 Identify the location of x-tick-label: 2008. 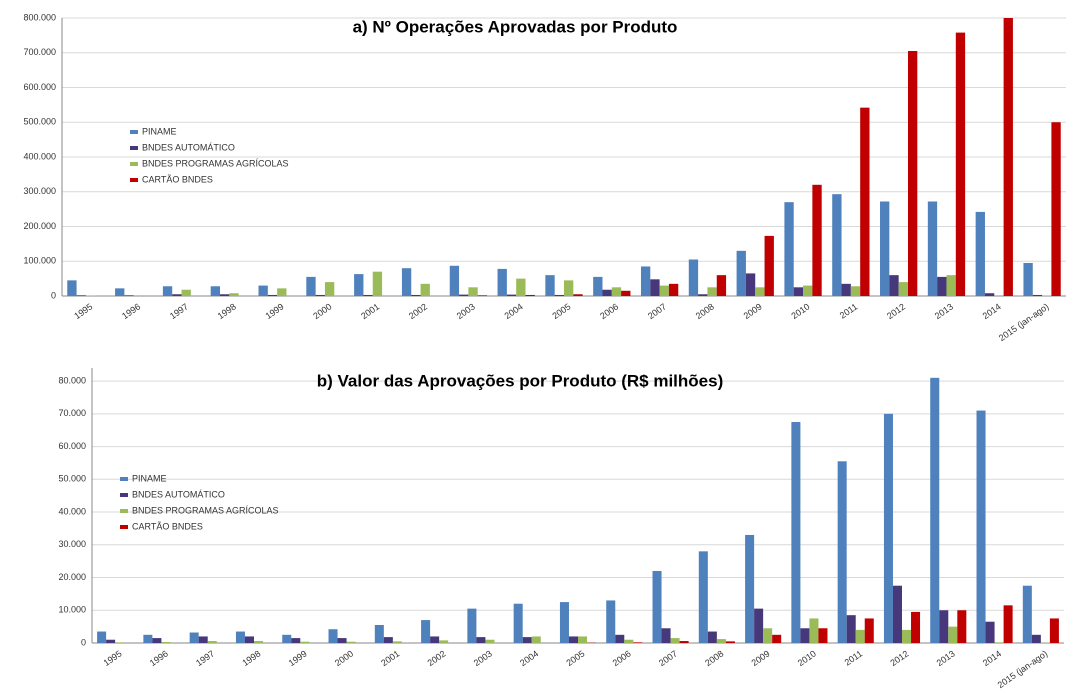
(714, 658).